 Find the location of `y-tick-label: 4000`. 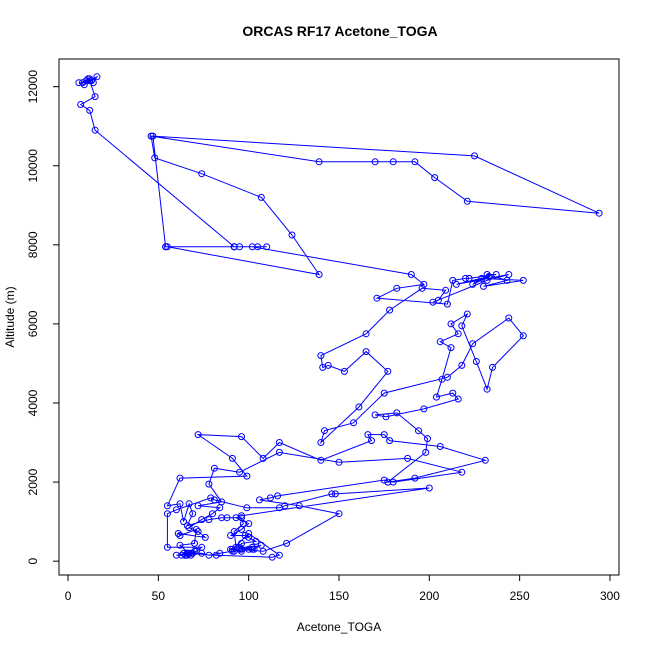

y-tick-label: 4000 is located at coordinates (33, 402).